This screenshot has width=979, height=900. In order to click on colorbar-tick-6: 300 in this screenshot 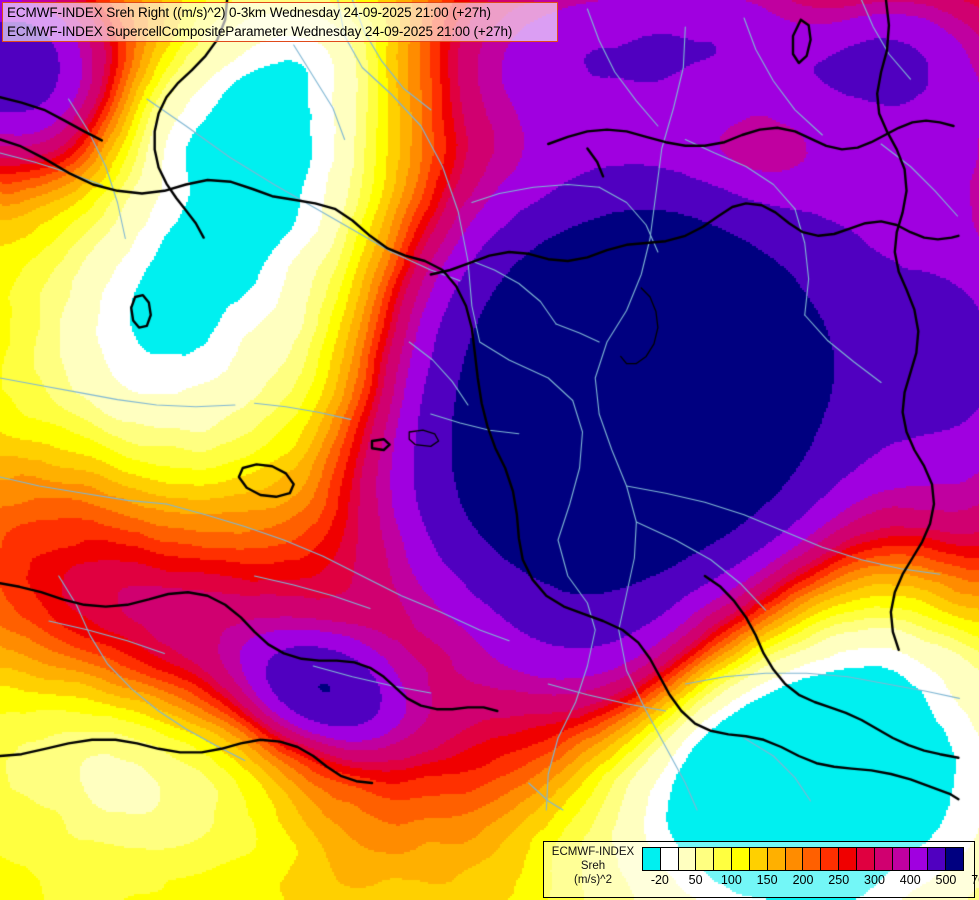, I will do `click(874, 880)`.